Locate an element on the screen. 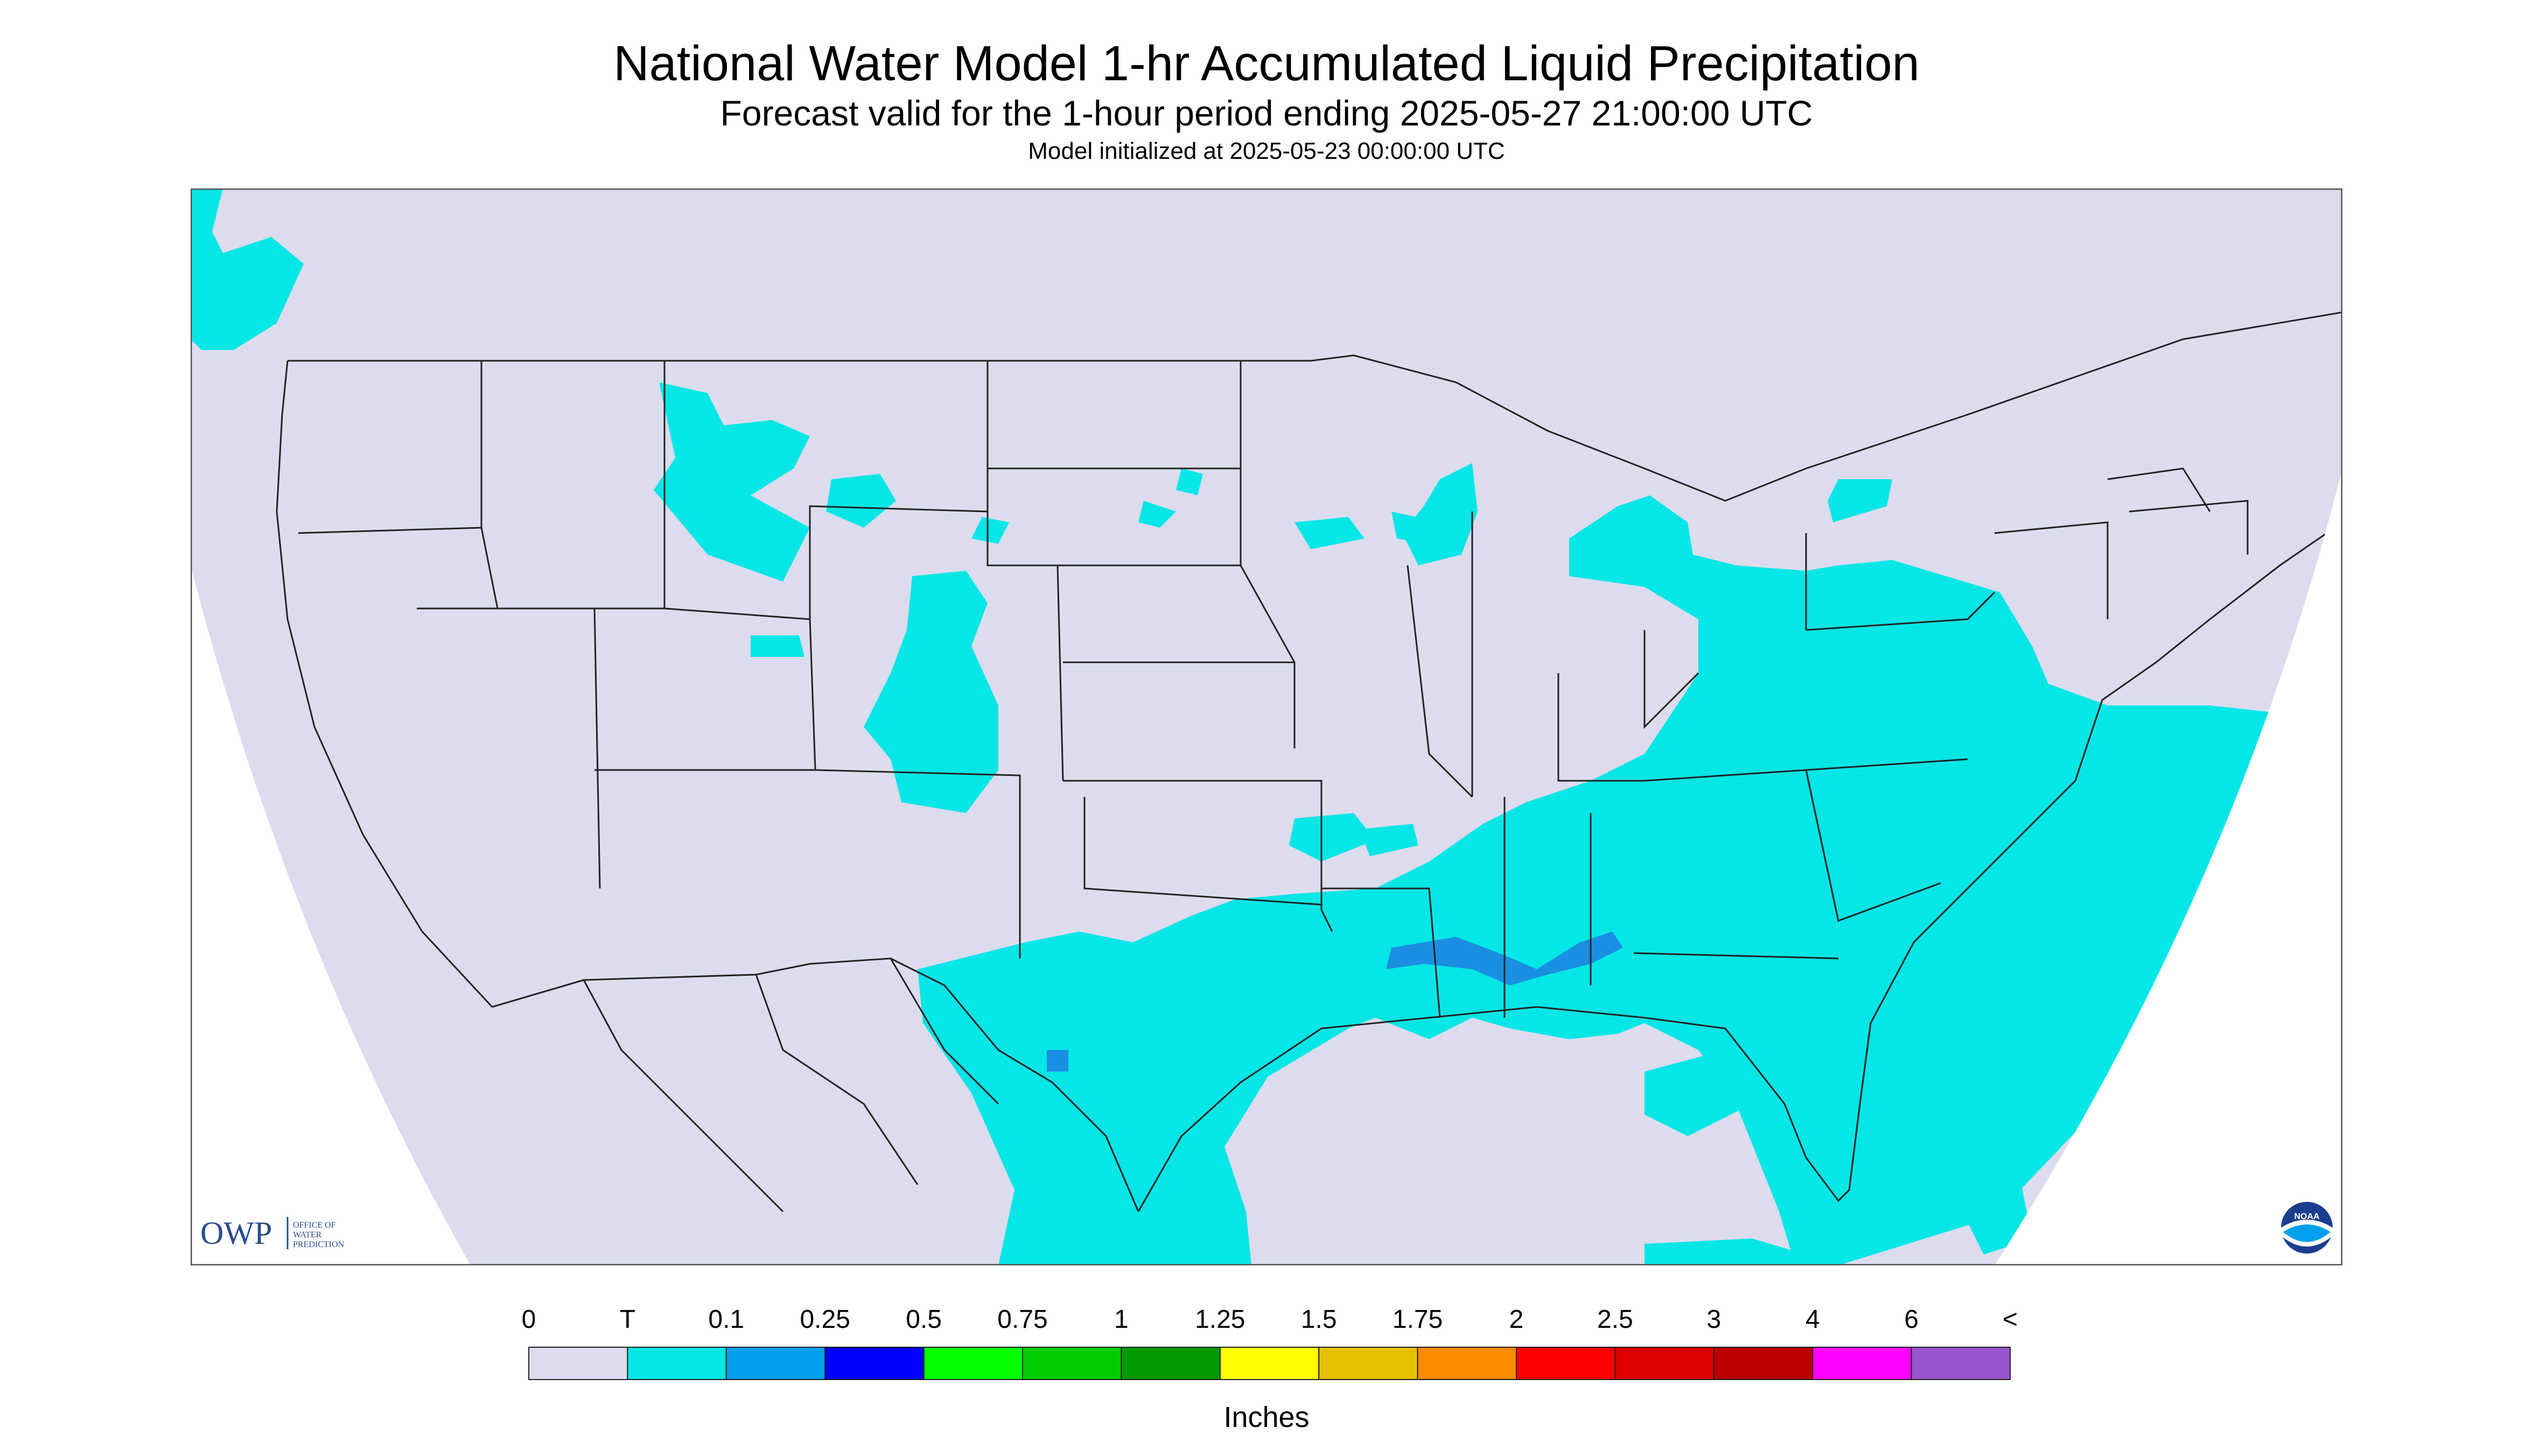 Image resolution: width=2533 pixels, height=1456 pixels. legend-label: 2.5 is located at coordinates (1615, 1319).